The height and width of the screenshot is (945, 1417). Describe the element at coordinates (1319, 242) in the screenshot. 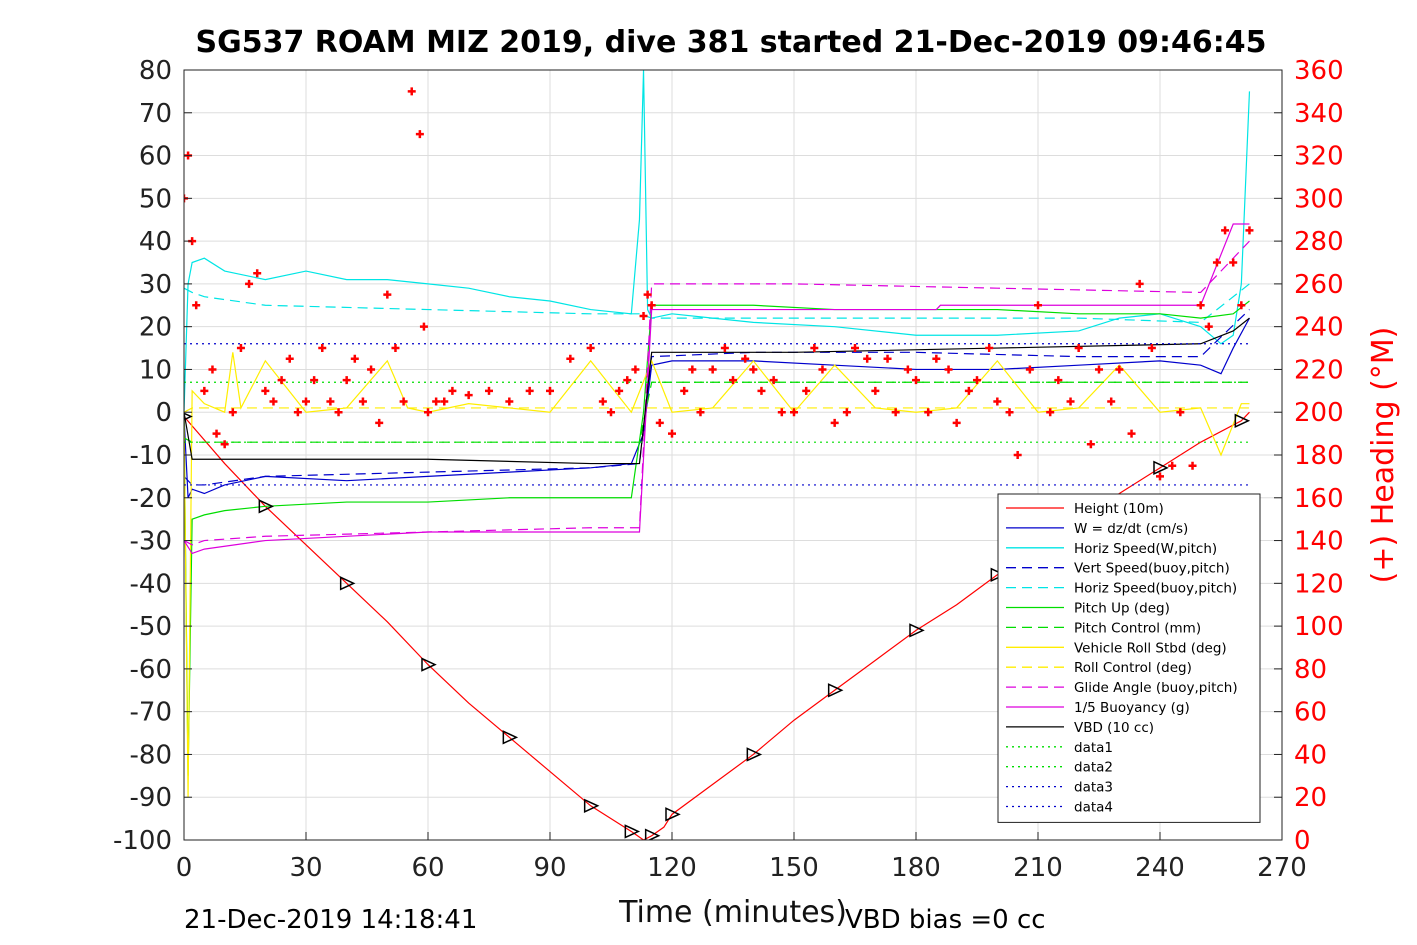

I see `y-right-tick-label: 280` at that location.